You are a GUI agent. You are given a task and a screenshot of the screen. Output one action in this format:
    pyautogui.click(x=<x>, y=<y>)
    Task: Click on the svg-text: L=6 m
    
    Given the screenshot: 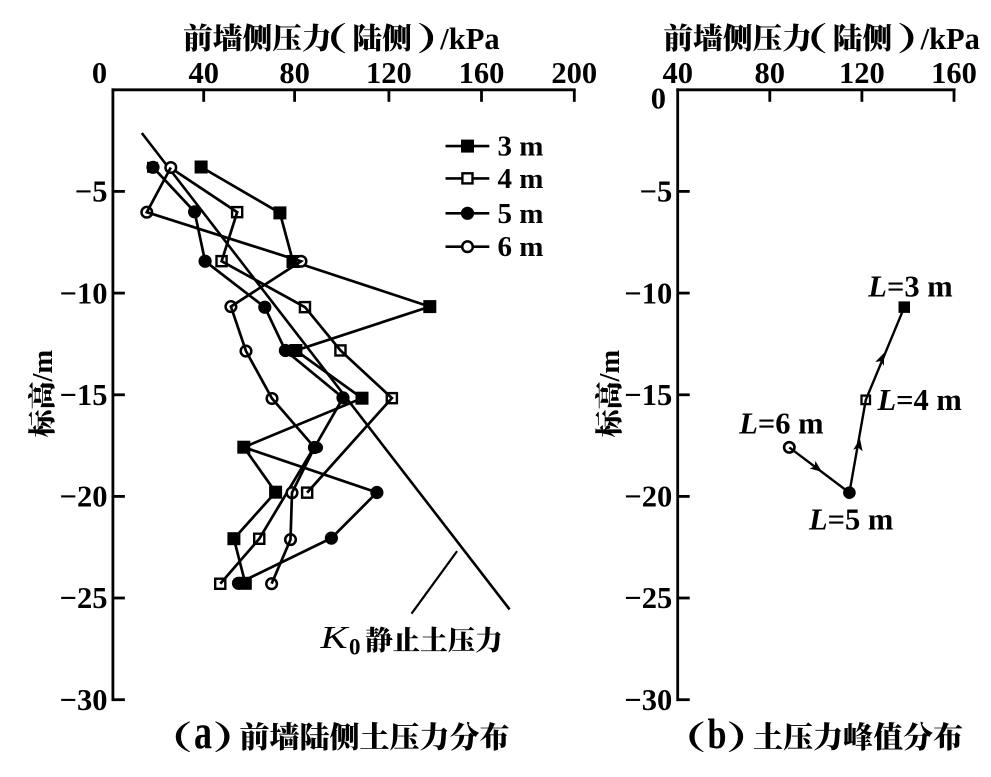 What is the action you would take?
    pyautogui.click(x=780, y=424)
    